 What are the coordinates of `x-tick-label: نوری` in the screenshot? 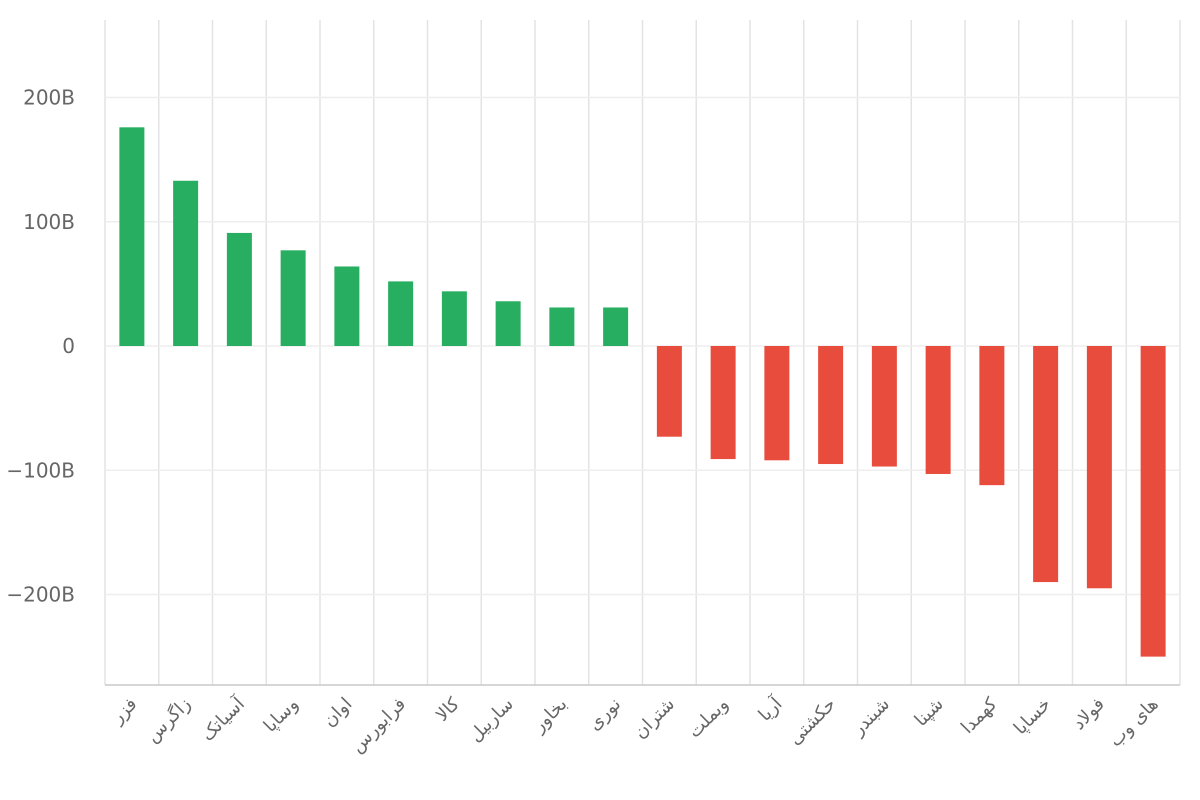 It's located at (604, 714).